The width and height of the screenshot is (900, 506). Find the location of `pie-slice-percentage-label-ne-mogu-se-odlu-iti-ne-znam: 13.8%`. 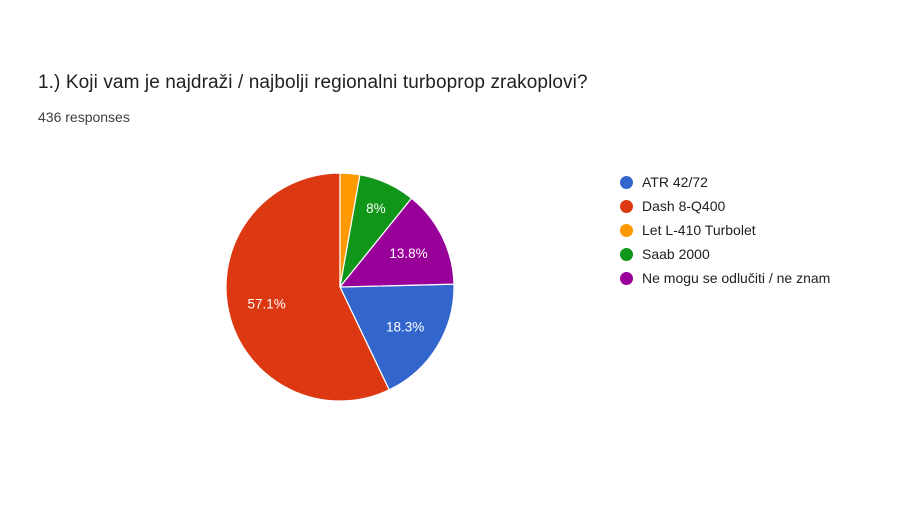

pie-slice-percentage-label-ne-mogu-se-odlu-iti-ne-znam: 13.8% is located at coordinates (408, 253).